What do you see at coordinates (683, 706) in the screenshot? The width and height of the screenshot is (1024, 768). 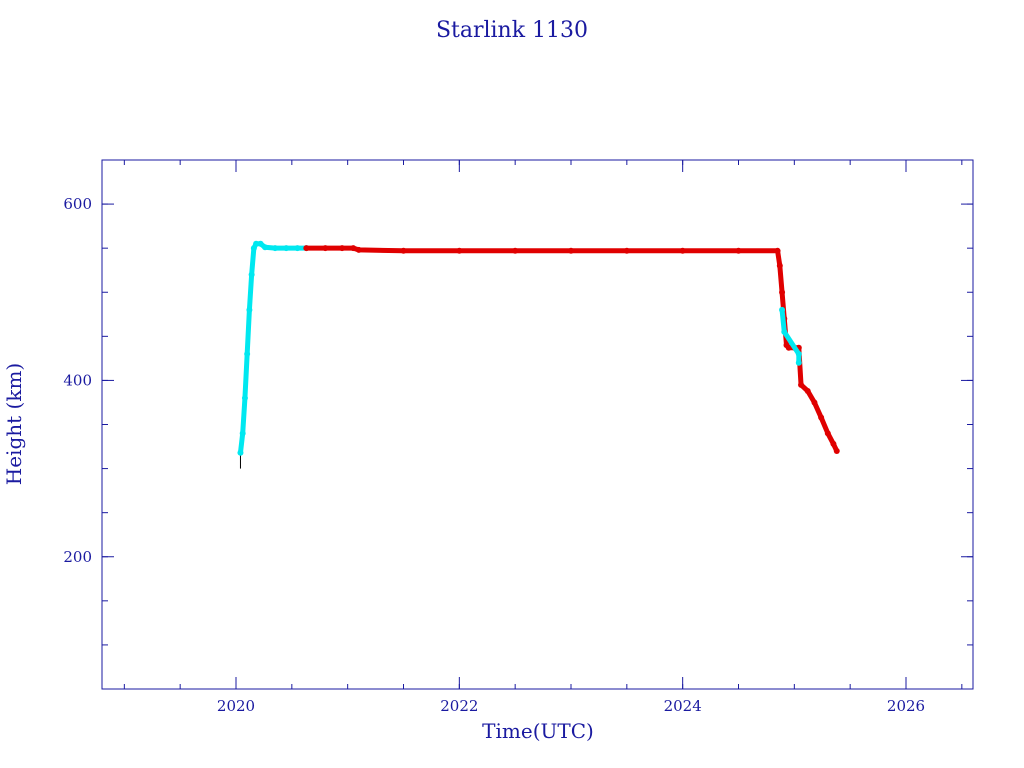 I see `x-tick-label: 2024` at bounding box center [683, 706].